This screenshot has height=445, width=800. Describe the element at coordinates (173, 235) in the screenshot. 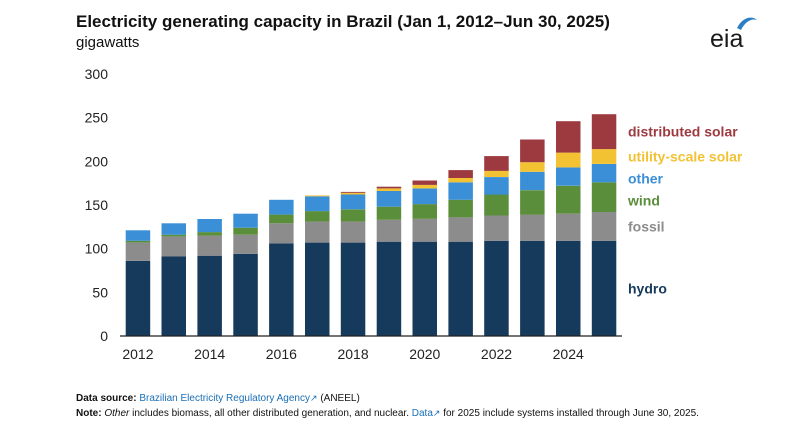

I see `bar-wind-2013` at that location.